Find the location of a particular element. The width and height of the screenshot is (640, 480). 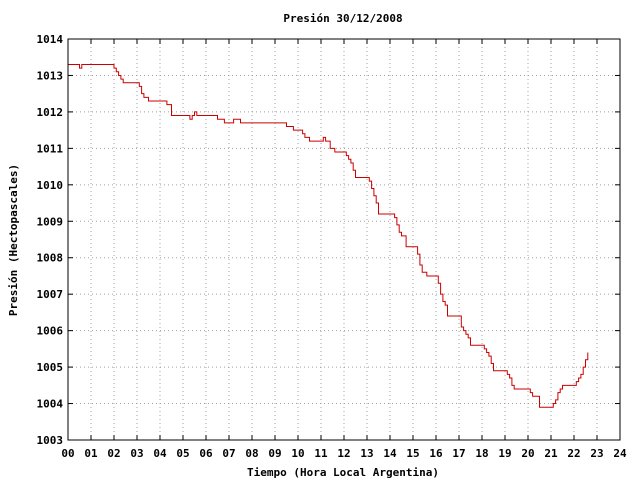

x-tick-label: 04 is located at coordinates (160, 453).